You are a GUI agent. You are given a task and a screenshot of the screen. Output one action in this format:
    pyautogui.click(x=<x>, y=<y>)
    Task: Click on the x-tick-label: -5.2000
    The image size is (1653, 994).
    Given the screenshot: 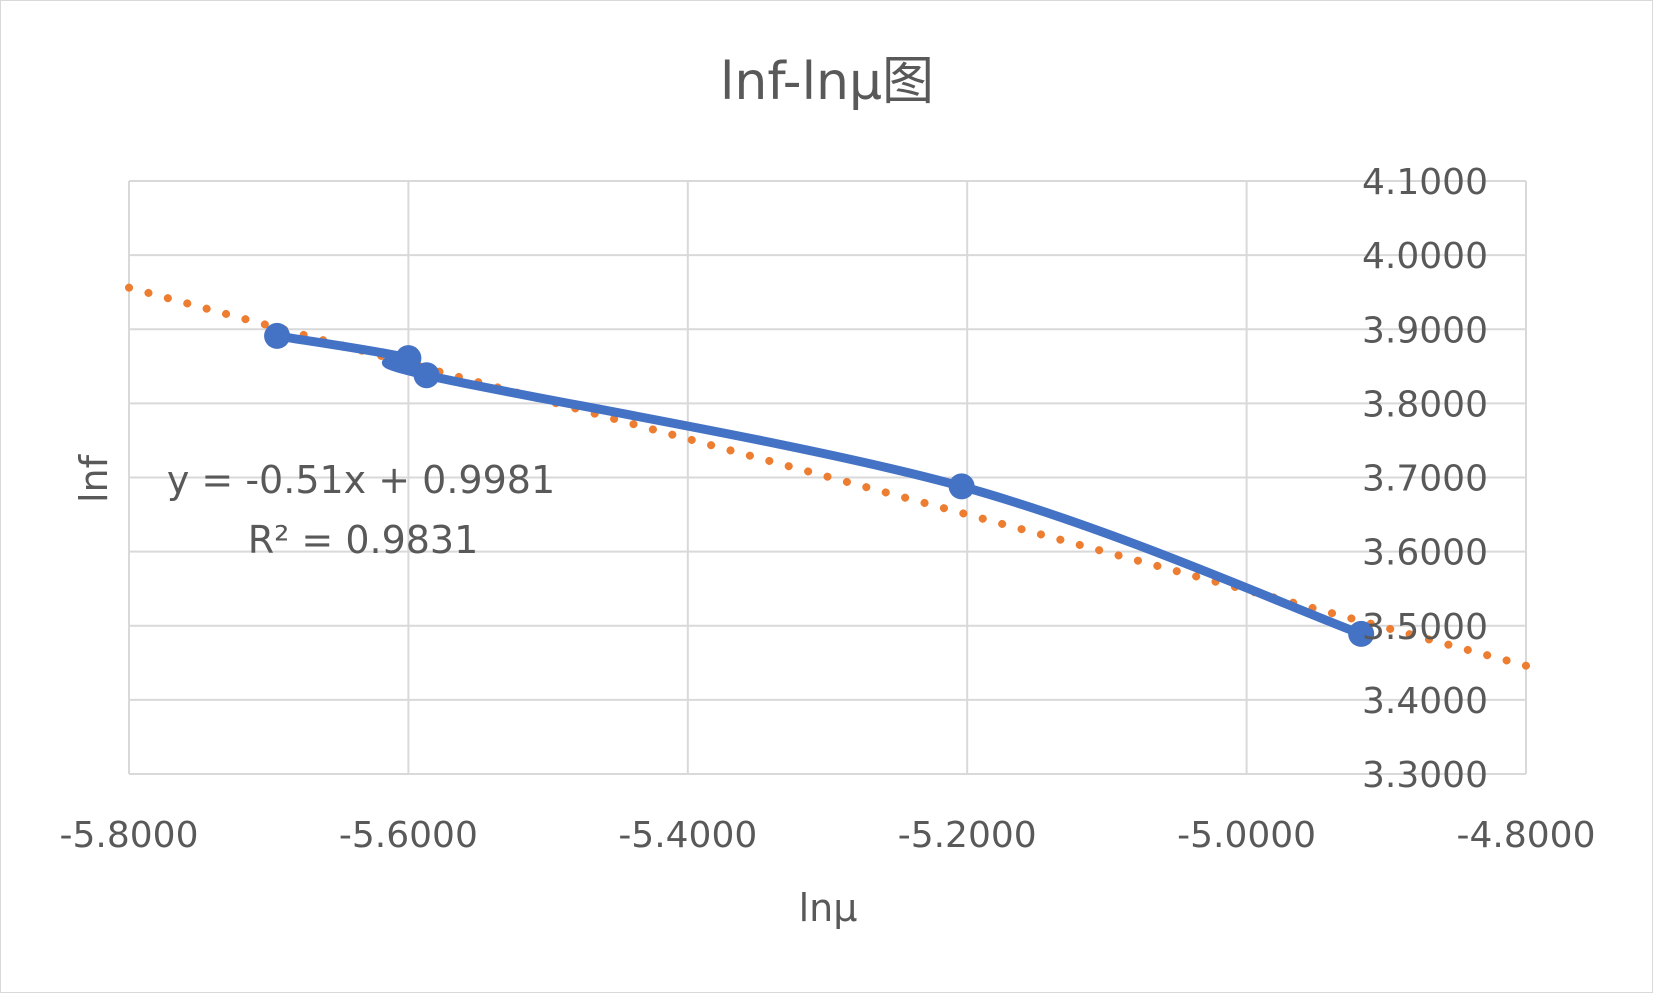 What is the action you would take?
    pyautogui.click(x=967, y=835)
    